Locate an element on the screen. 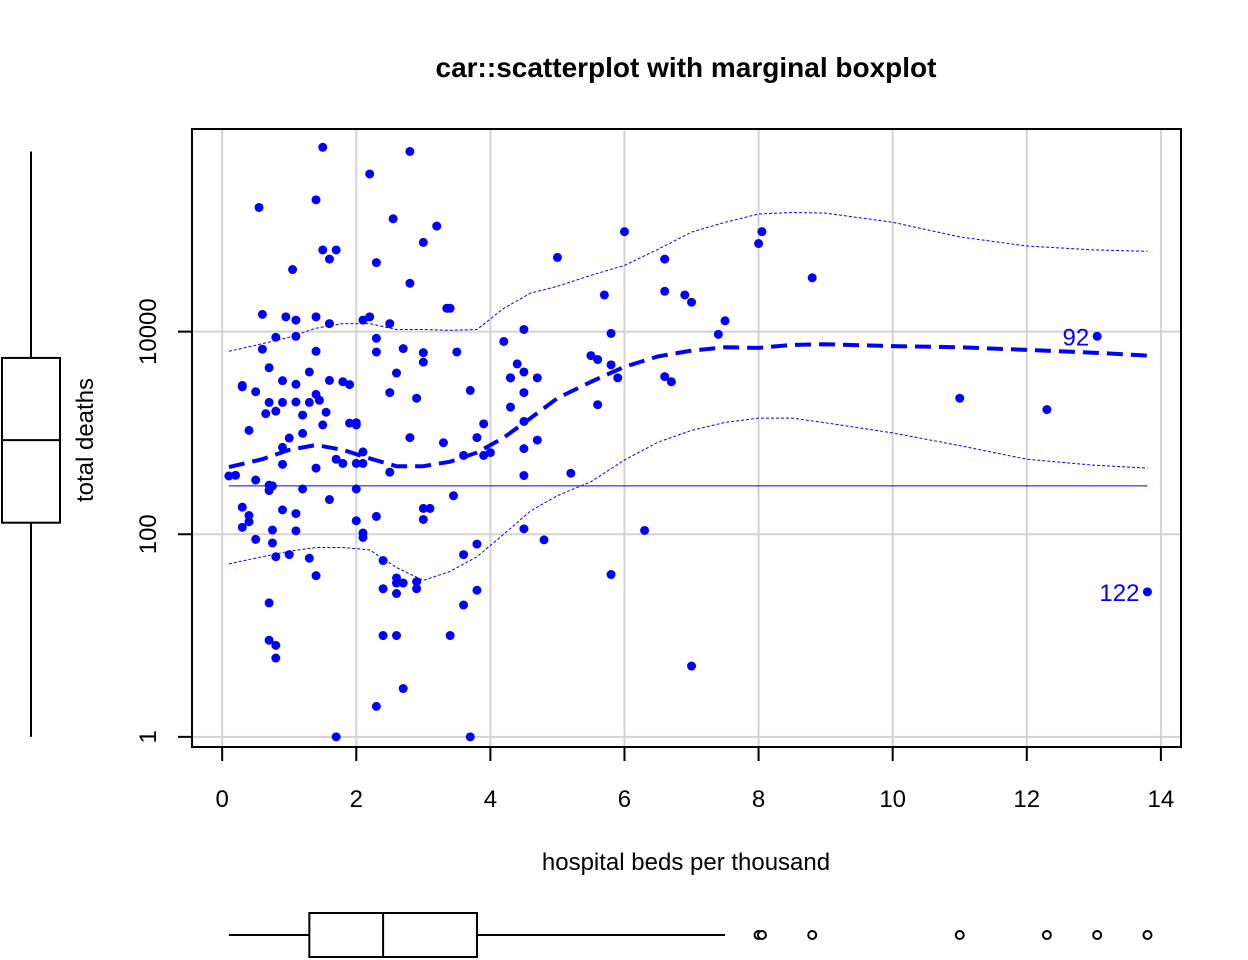  y-axis-label: total deaths is located at coordinates (85, 440).